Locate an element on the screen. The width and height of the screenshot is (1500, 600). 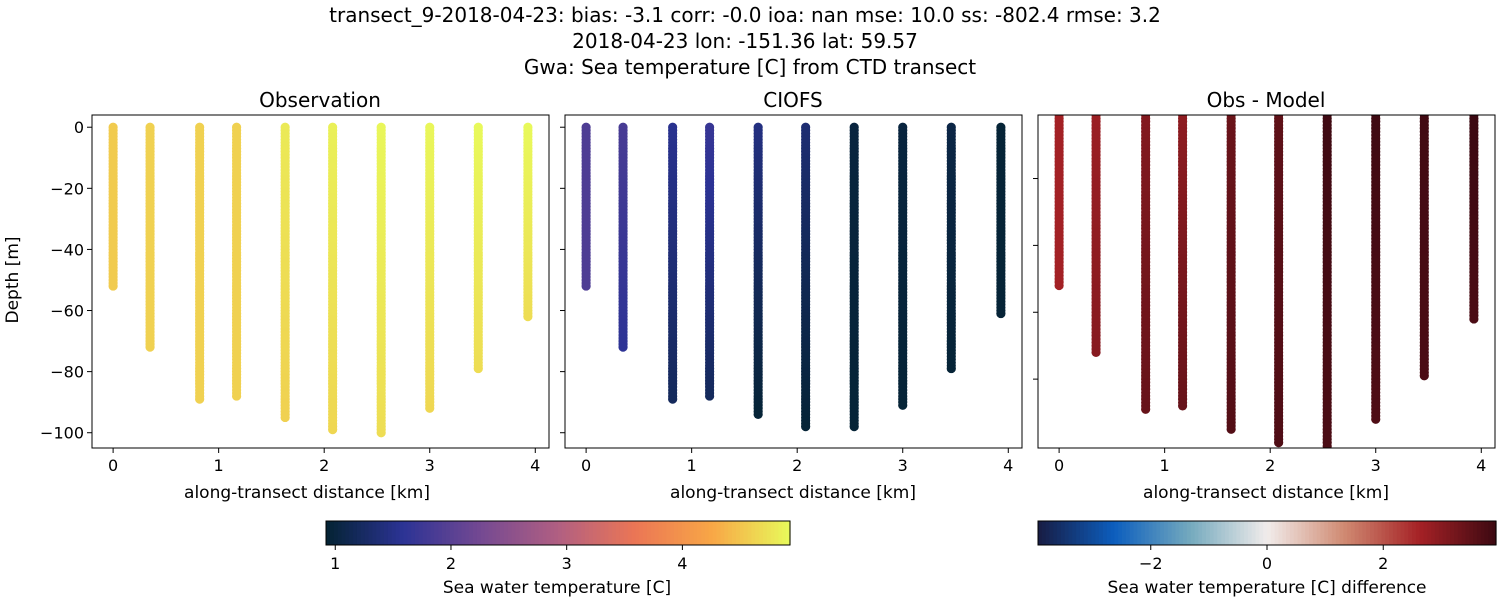
colorbar-tick-label: 3 is located at coordinates (567, 563).